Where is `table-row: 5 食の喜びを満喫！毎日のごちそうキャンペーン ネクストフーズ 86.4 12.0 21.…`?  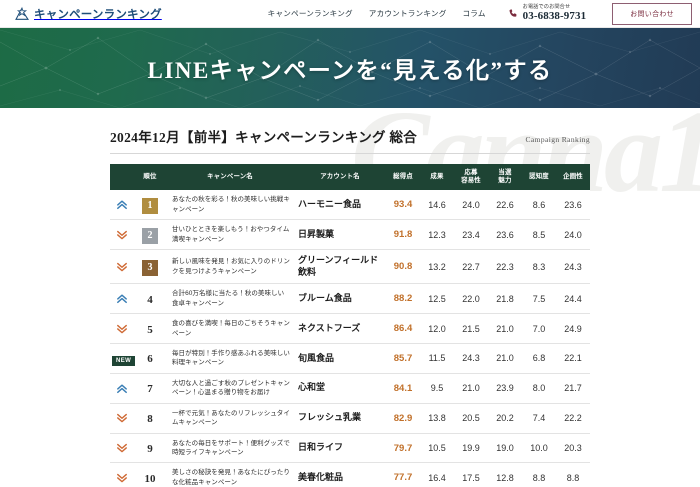
table-row: 5 食の喜びを満喫！毎日のごちそうキャンペーン ネクストフーズ 86.4 12.0 21.… is located at coordinates (350, 329).